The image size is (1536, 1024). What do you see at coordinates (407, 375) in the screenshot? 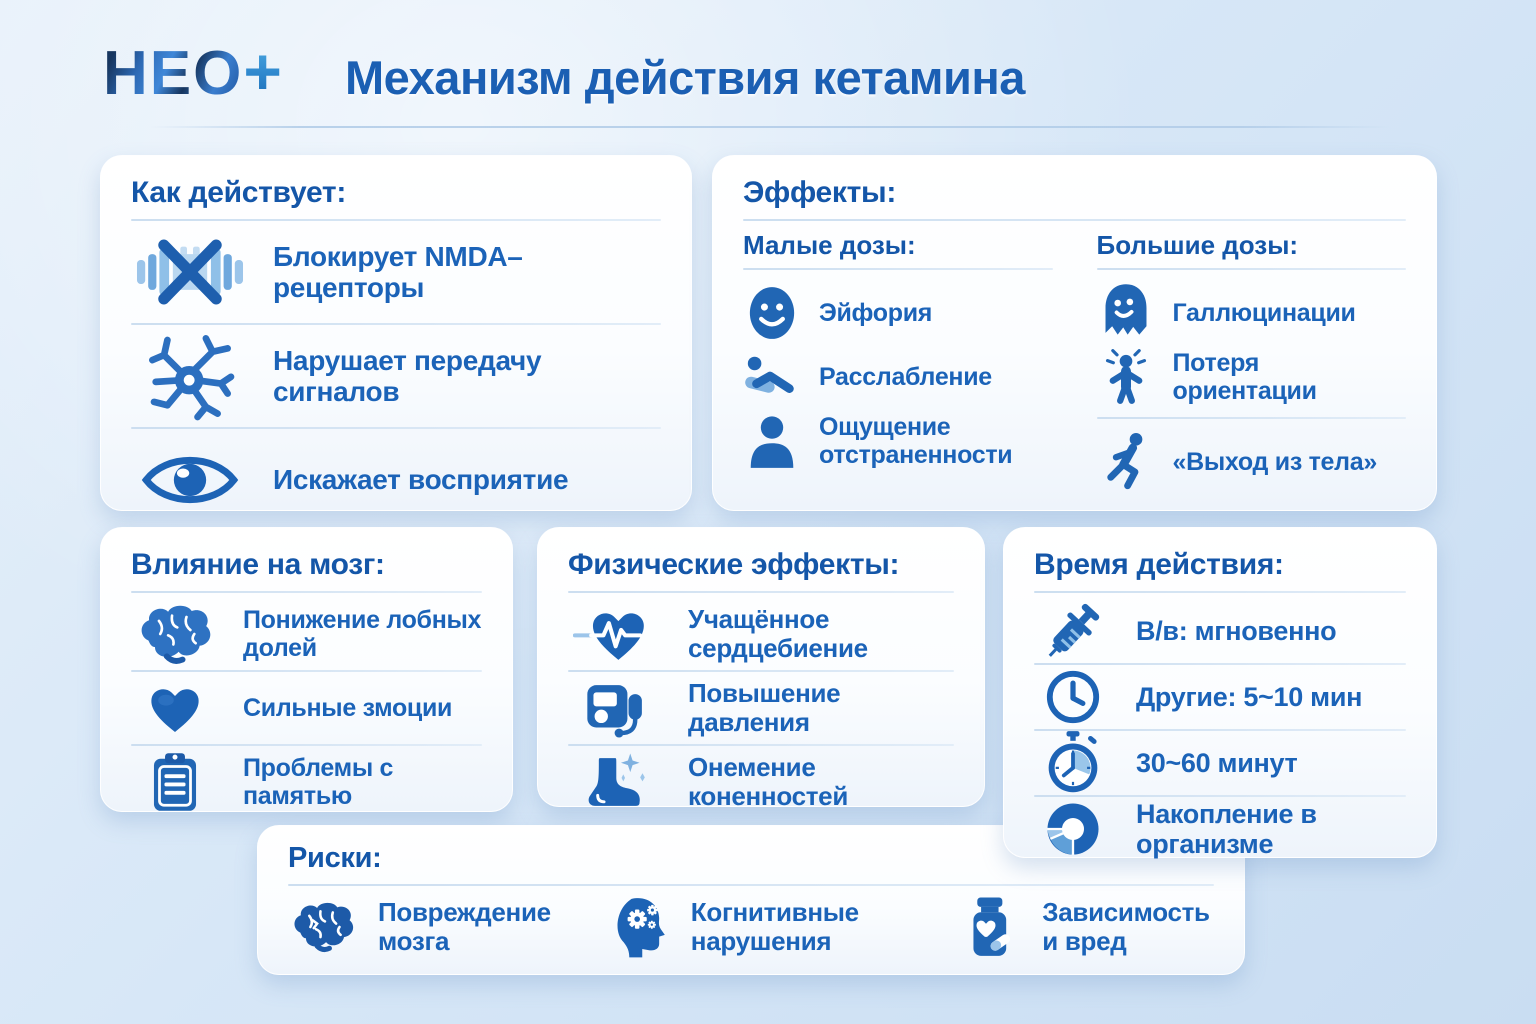
I see `item-label: Нарушает передачу сигналов` at bounding box center [407, 375].